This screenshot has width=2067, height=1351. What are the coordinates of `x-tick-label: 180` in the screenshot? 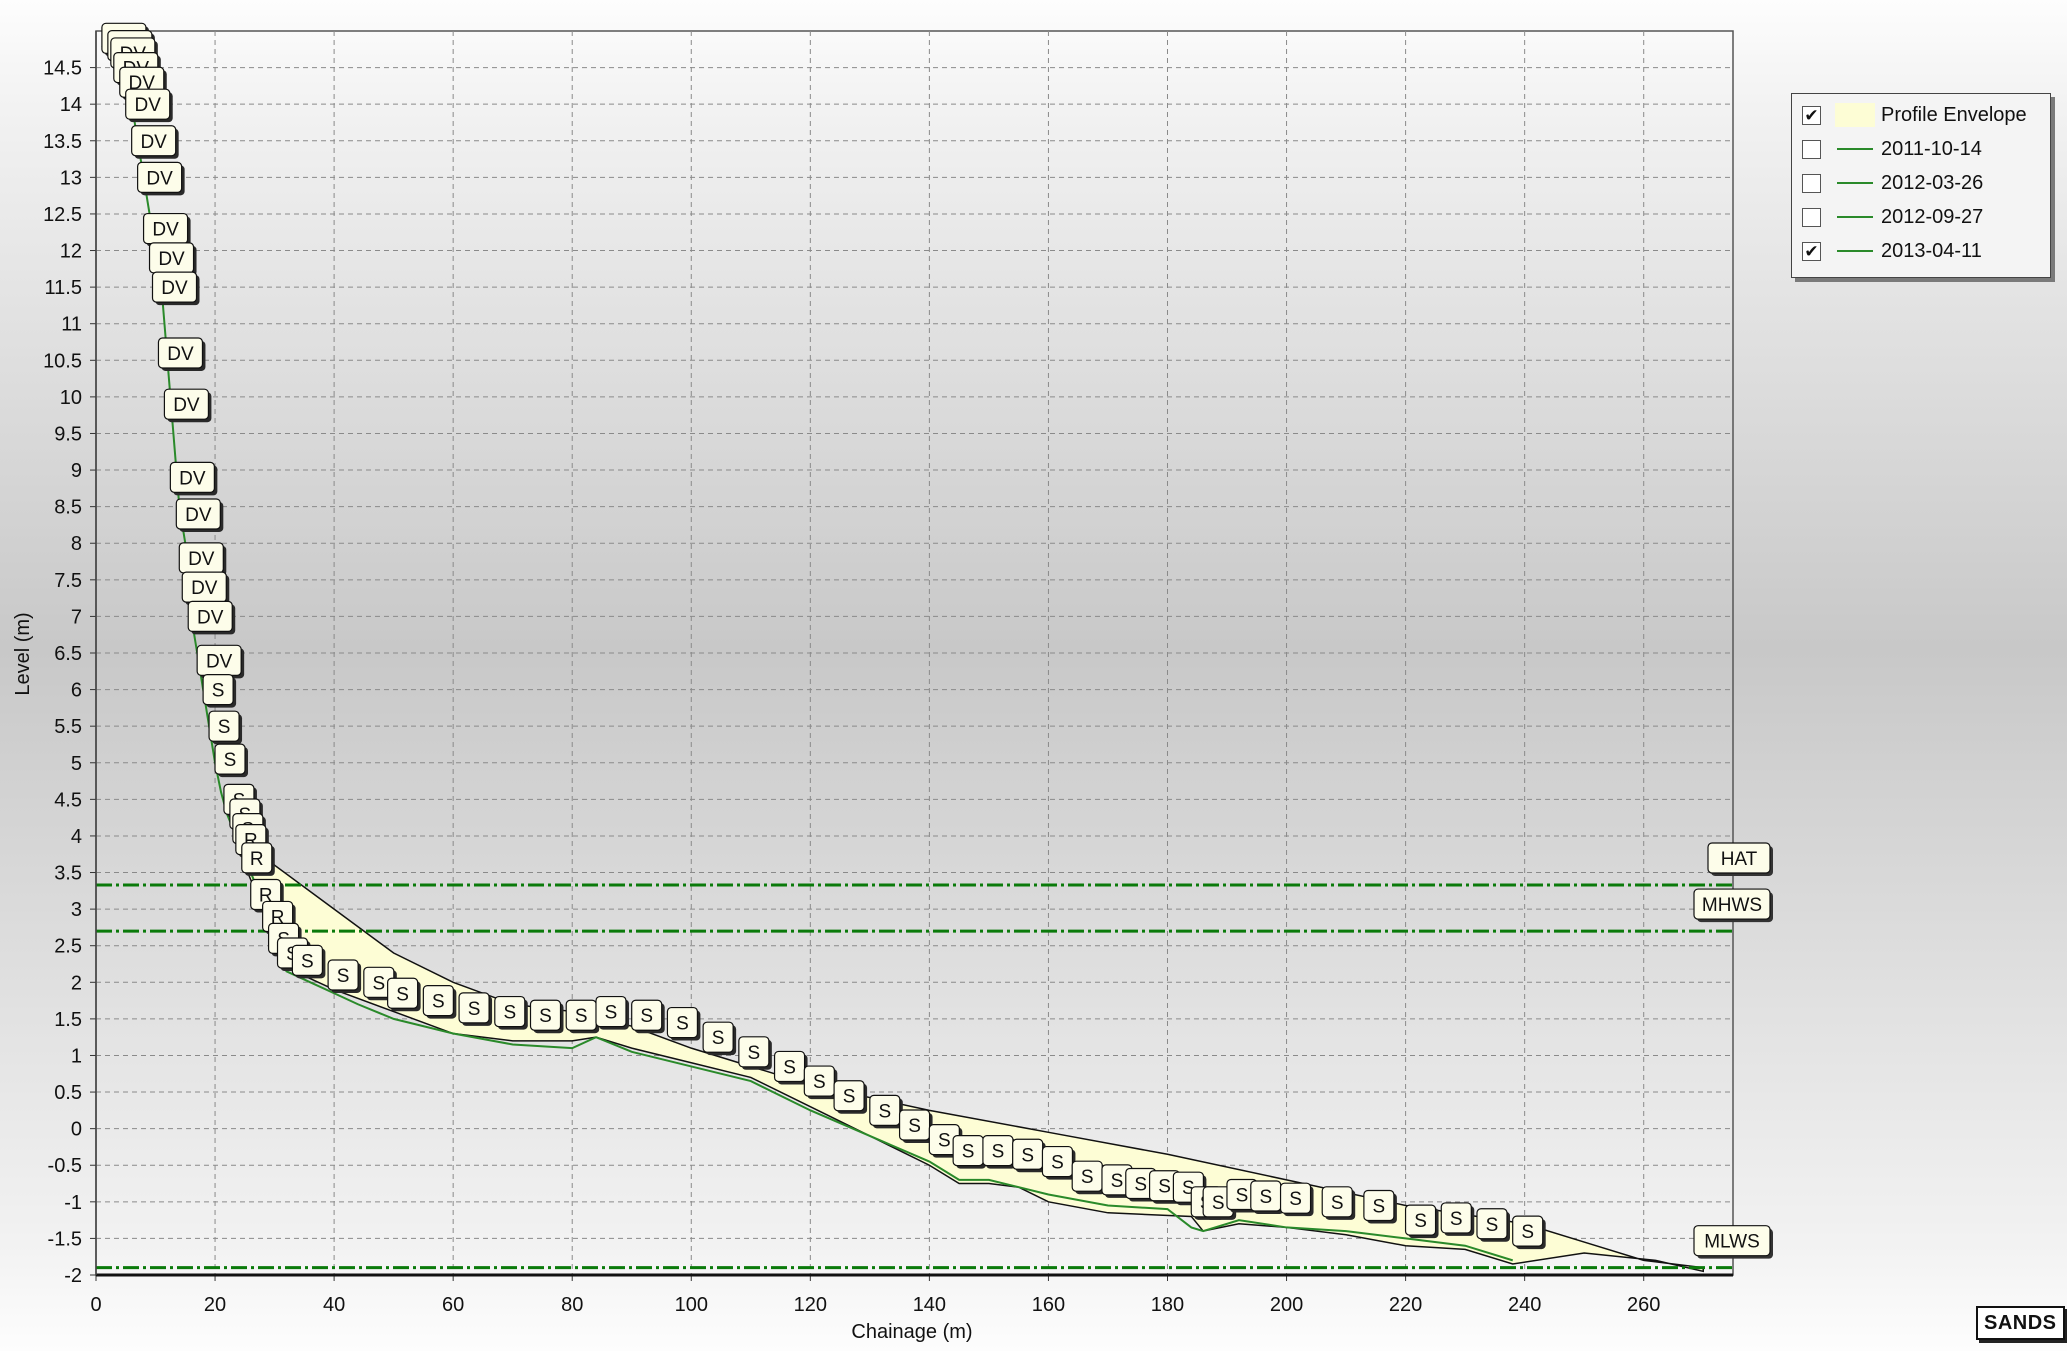 It's located at (1167, 1305).